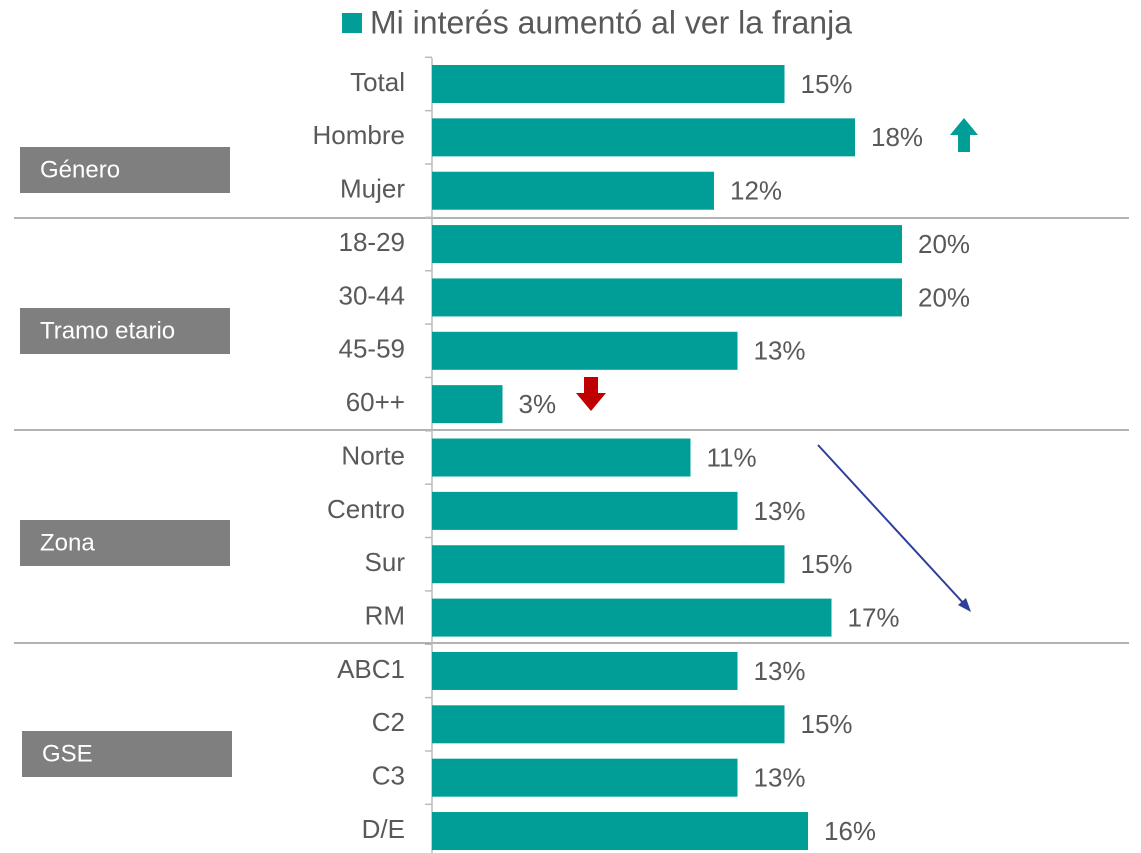 The height and width of the screenshot is (853, 1141). I want to click on group-label: GSE, so click(67, 753).